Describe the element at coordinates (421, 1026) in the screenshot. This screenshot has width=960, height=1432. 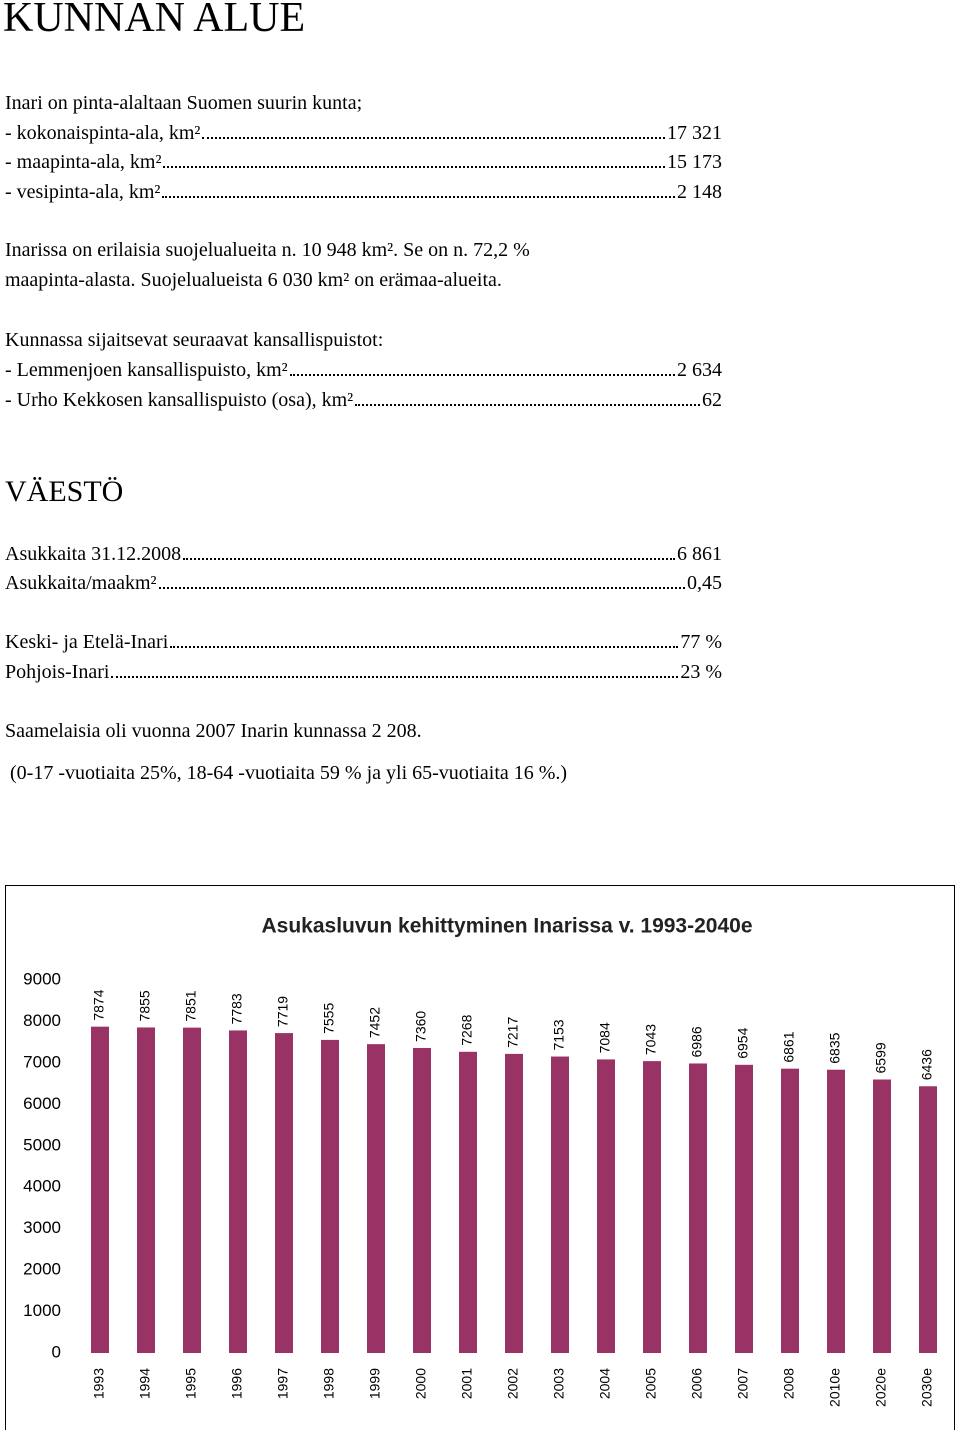
I see `value-label: 7360` at that location.